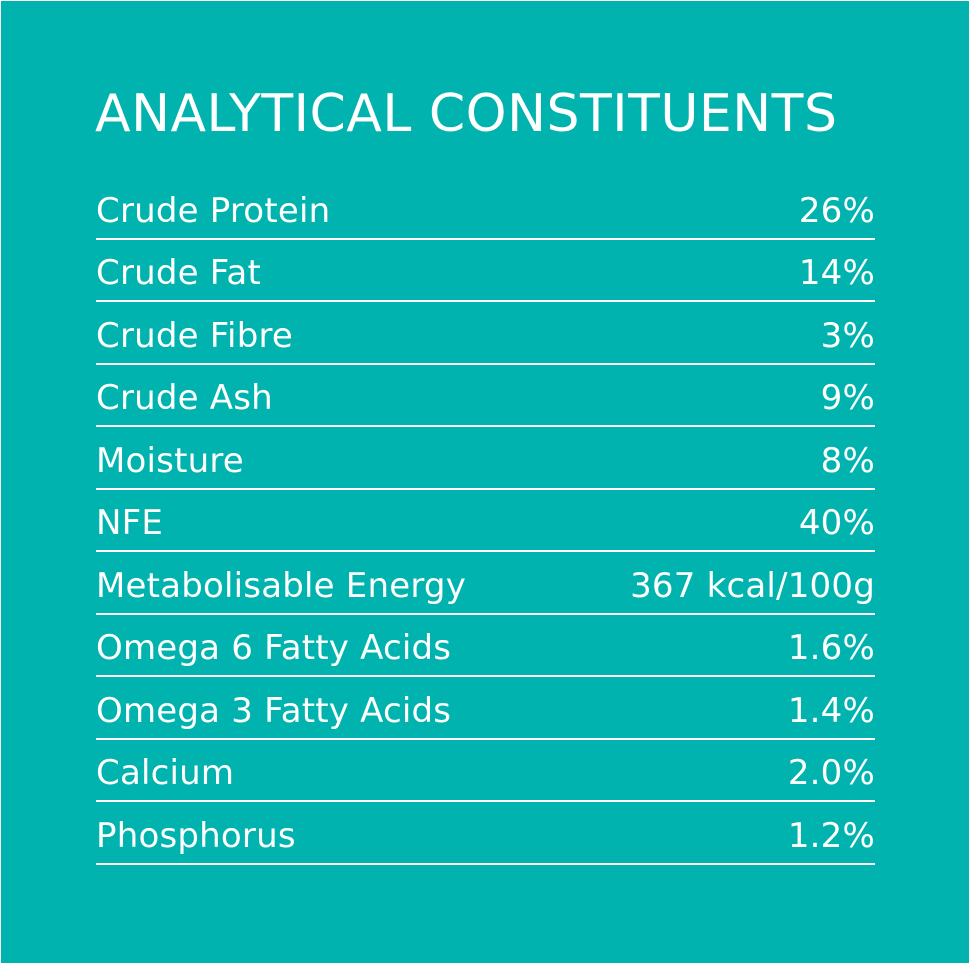  Describe the element at coordinates (836, 273) in the screenshot. I see `constituent-value: 14%` at that location.